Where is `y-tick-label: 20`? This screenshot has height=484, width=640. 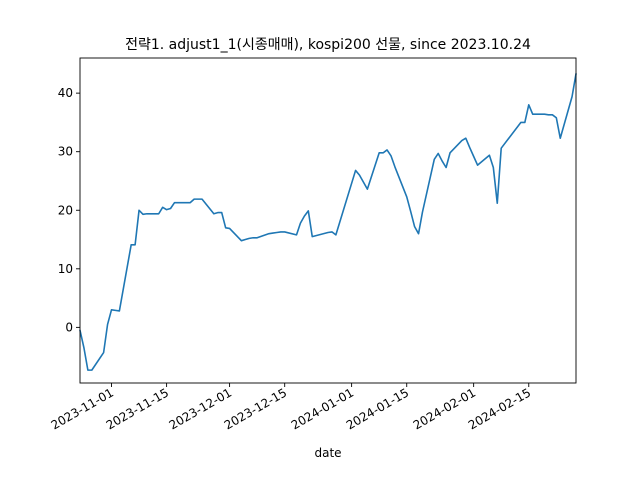
y-tick-label: 20 is located at coordinates (65, 210).